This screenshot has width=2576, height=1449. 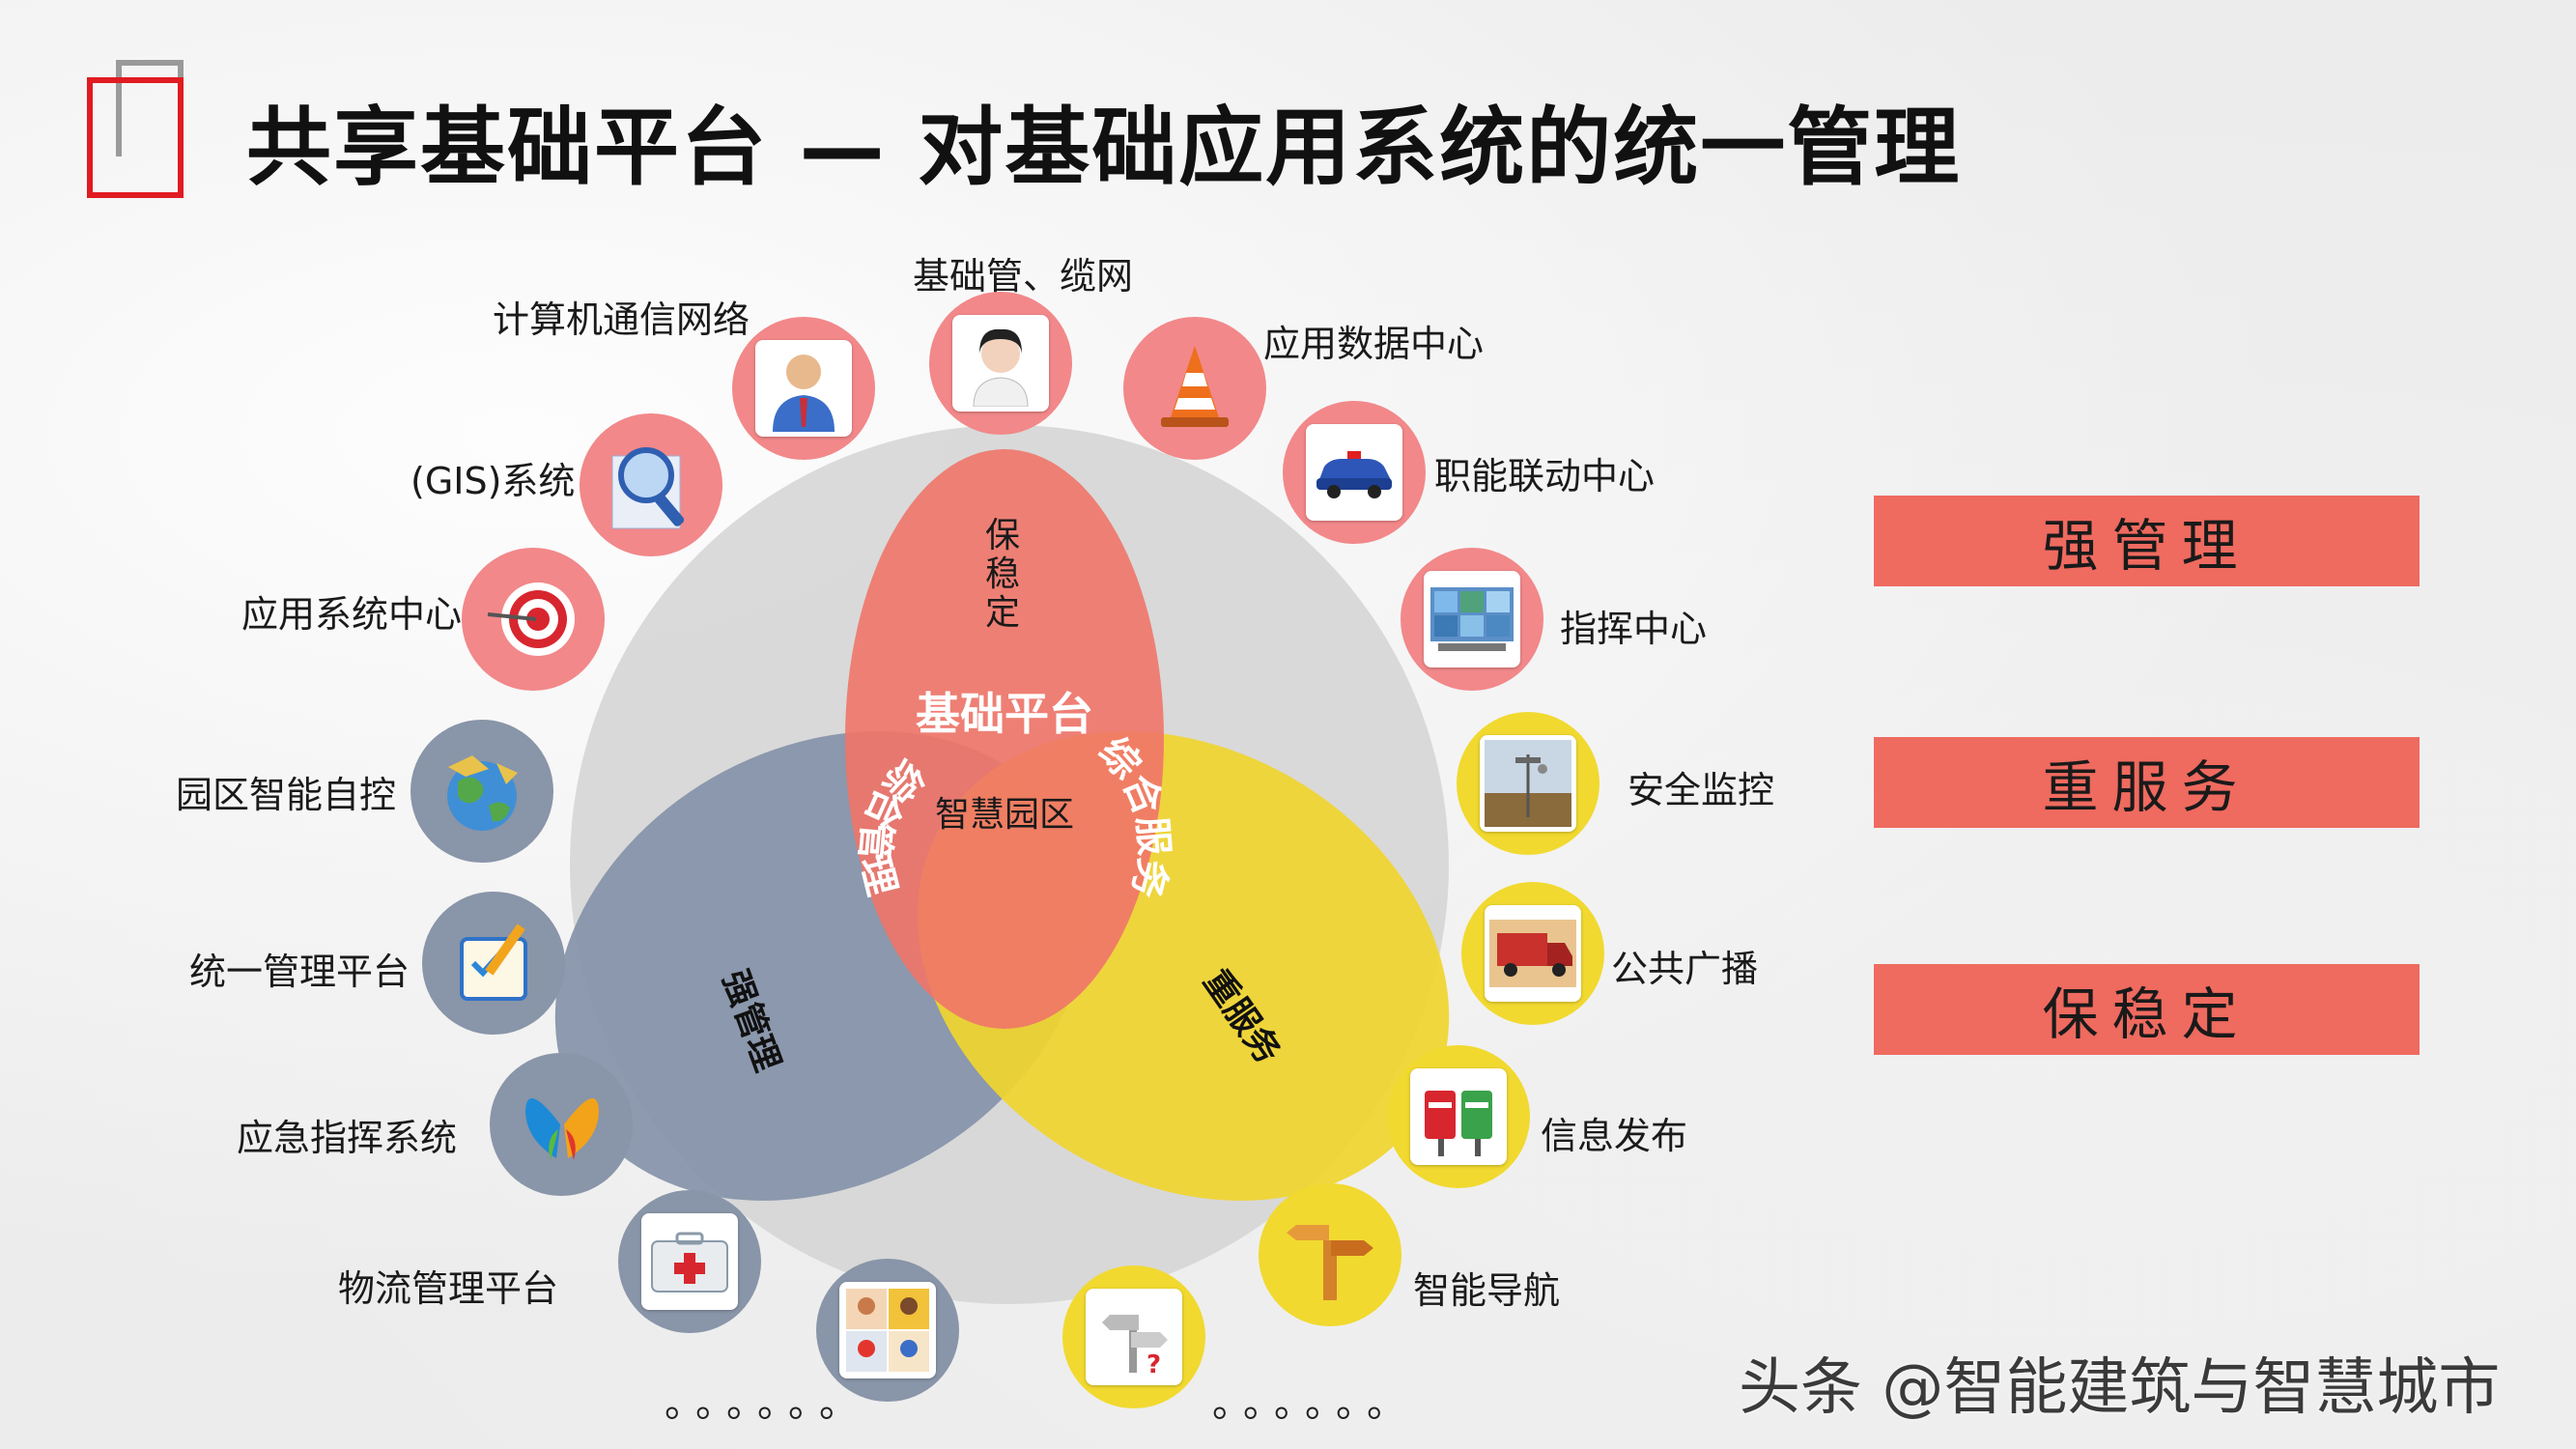 I want to click on video-wall-icon, so click(x=1472, y=619).